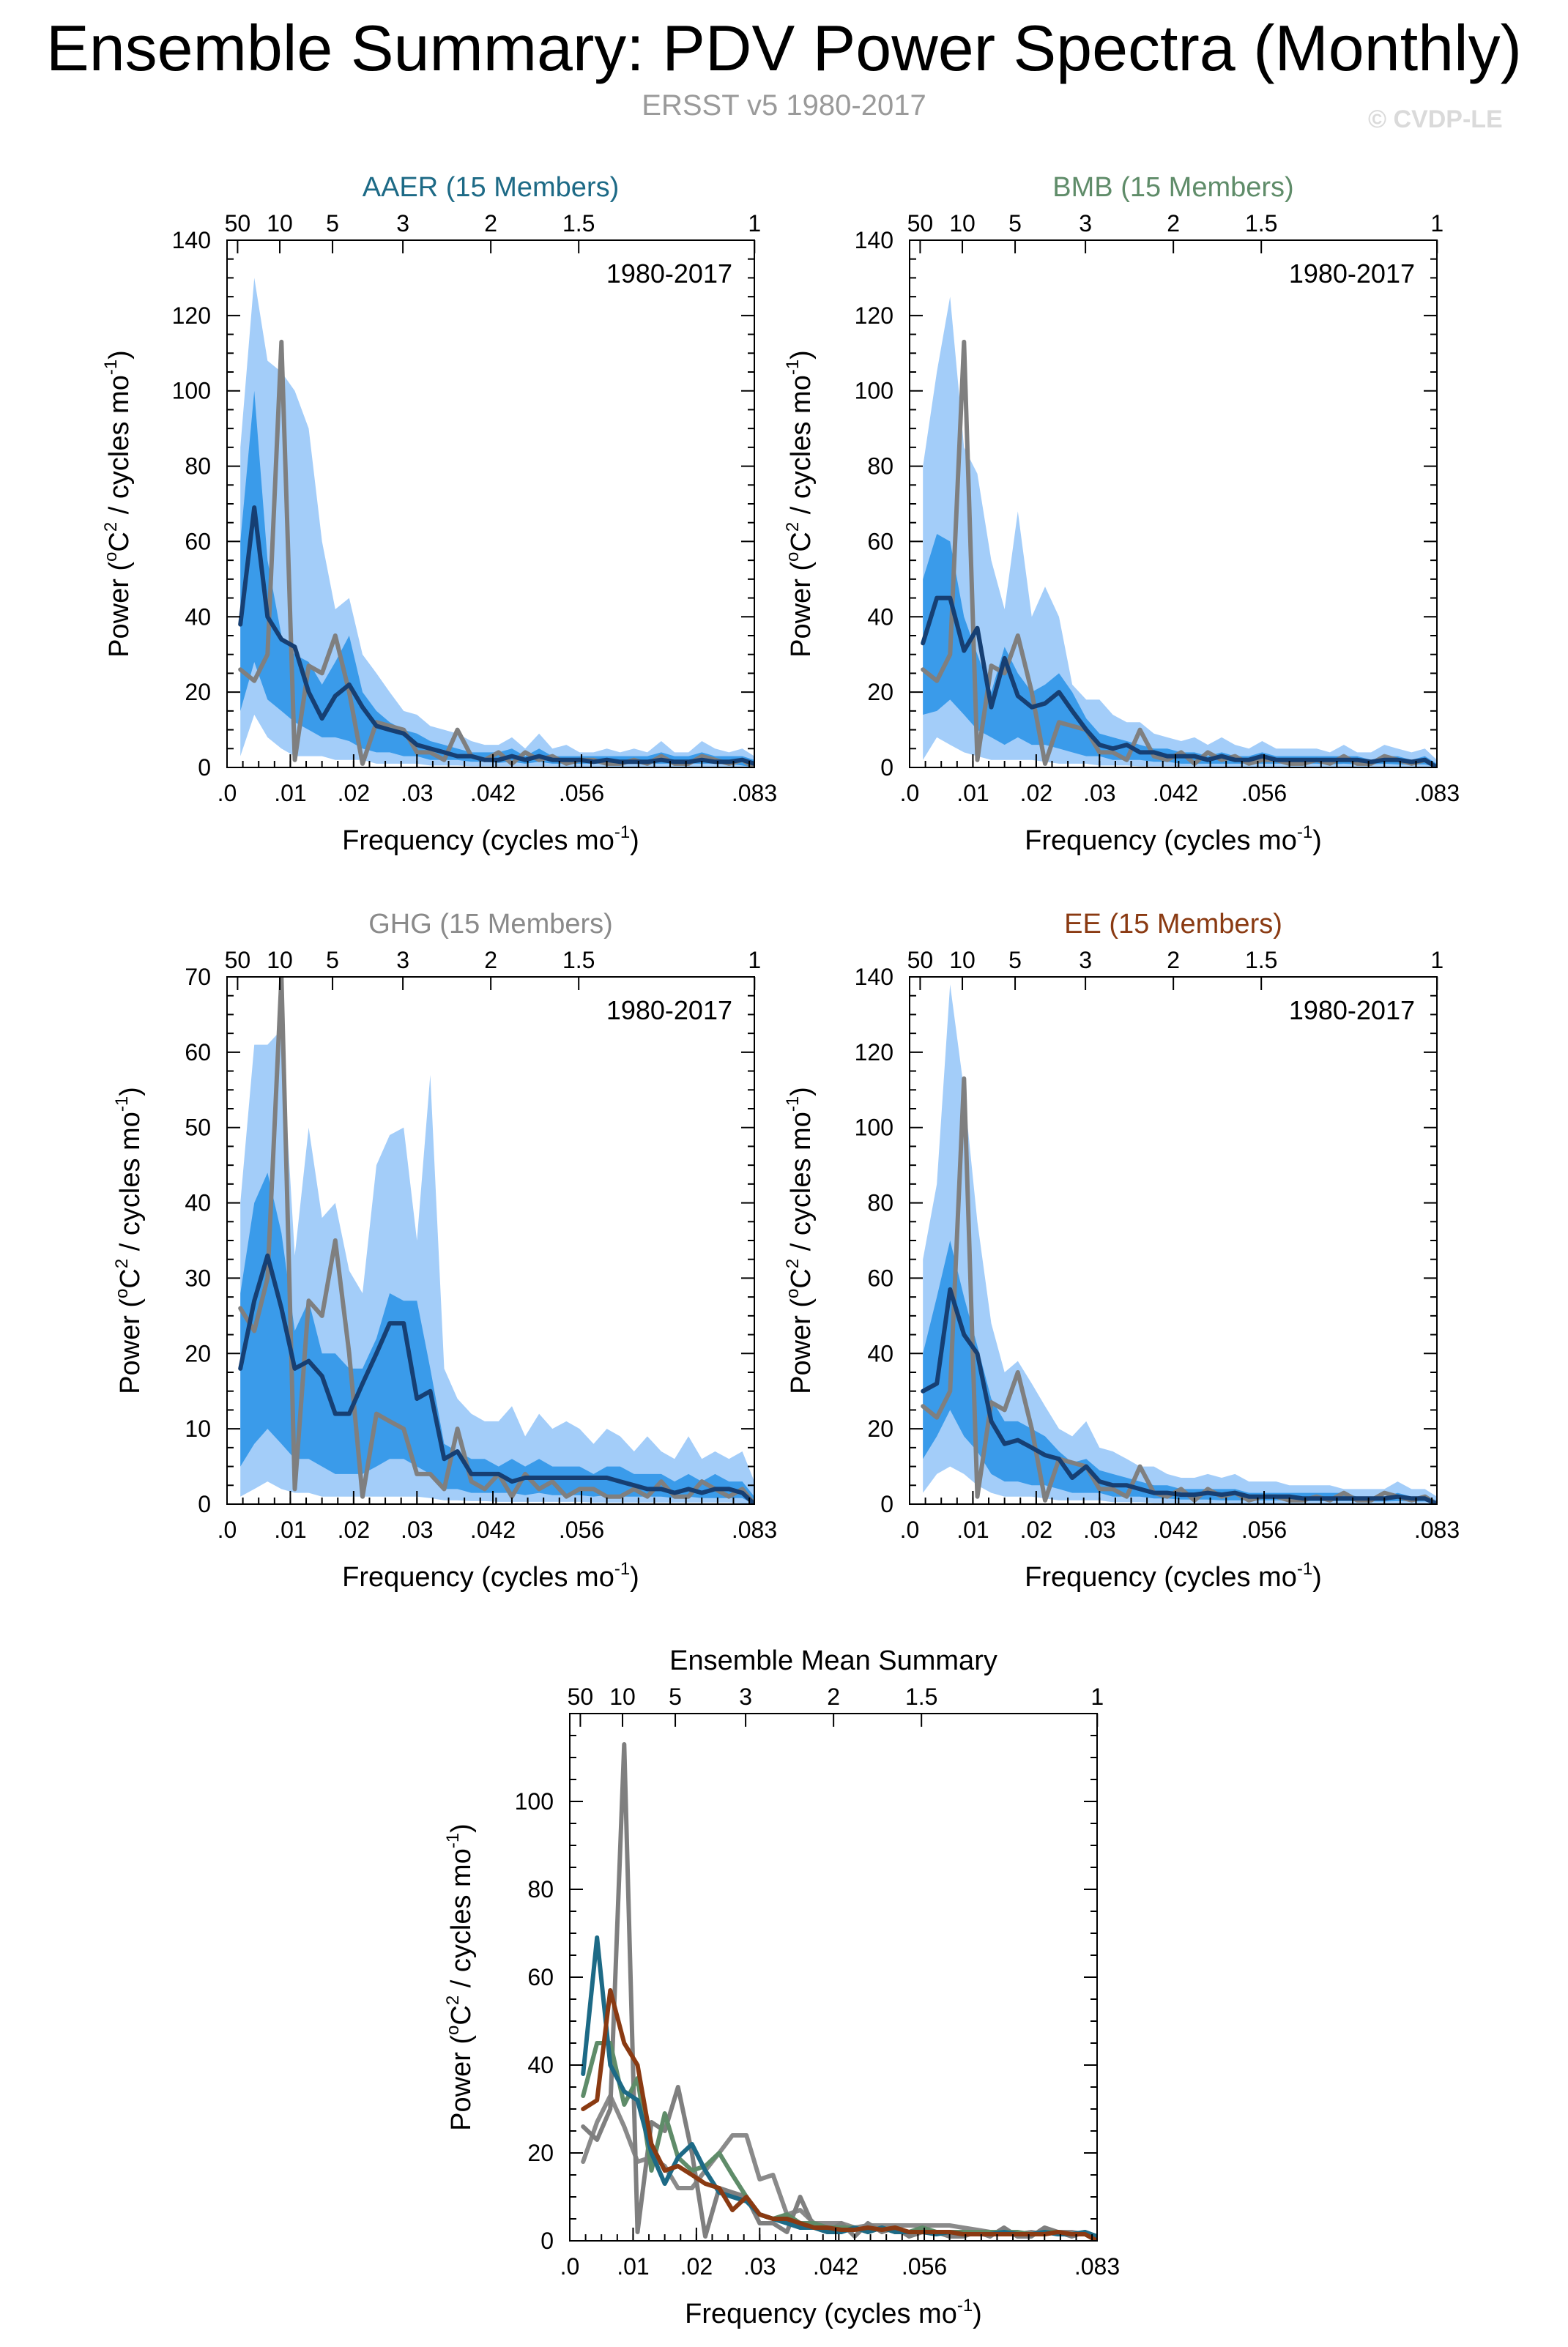 Image resolution: width=1568 pixels, height=2347 pixels. I want to click on top-tick-label: 10, so click(963, 223).